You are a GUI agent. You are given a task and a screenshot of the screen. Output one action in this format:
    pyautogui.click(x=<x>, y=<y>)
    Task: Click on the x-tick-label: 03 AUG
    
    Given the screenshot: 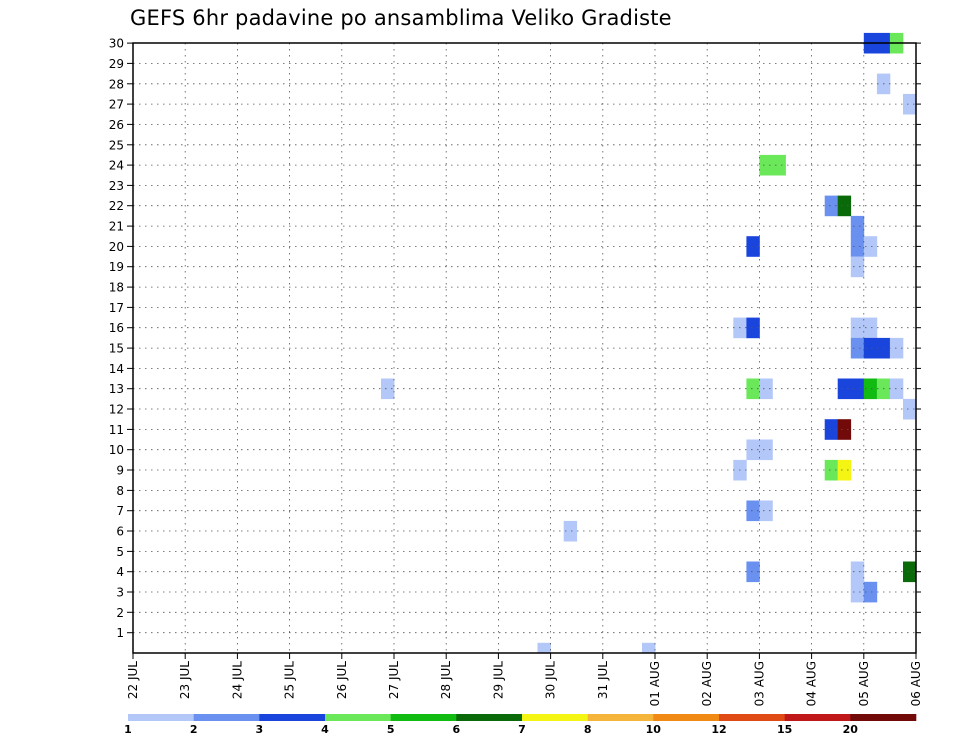 What is the action you would take?
    pyautogui.click(x=759, y=683)
    